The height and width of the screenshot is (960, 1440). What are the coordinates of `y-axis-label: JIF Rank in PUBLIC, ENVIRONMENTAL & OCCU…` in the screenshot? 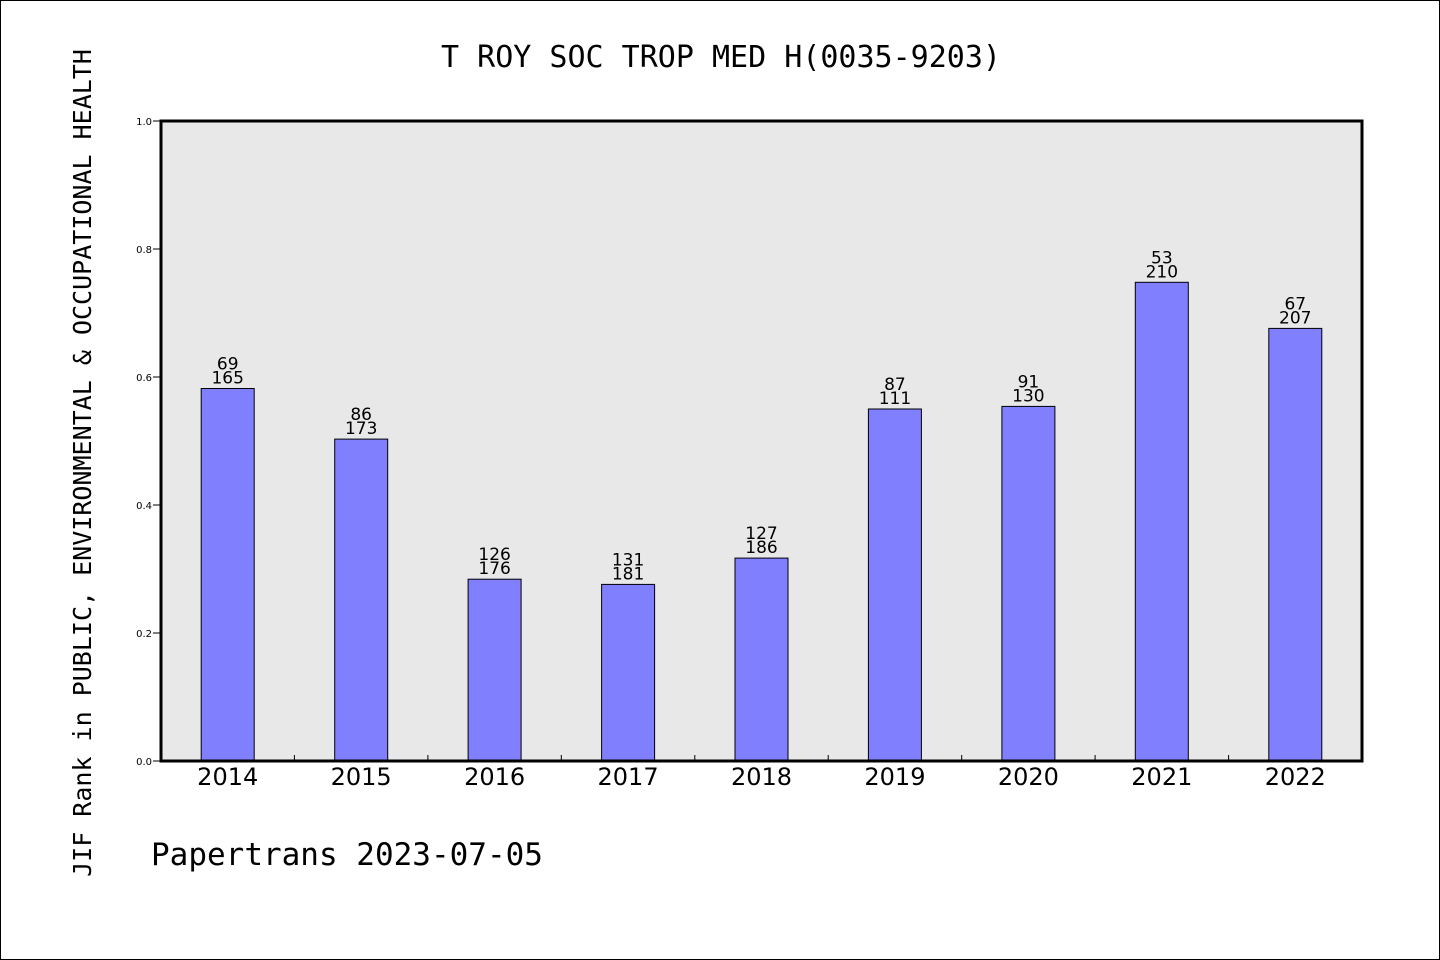 It's located at (82, 463).